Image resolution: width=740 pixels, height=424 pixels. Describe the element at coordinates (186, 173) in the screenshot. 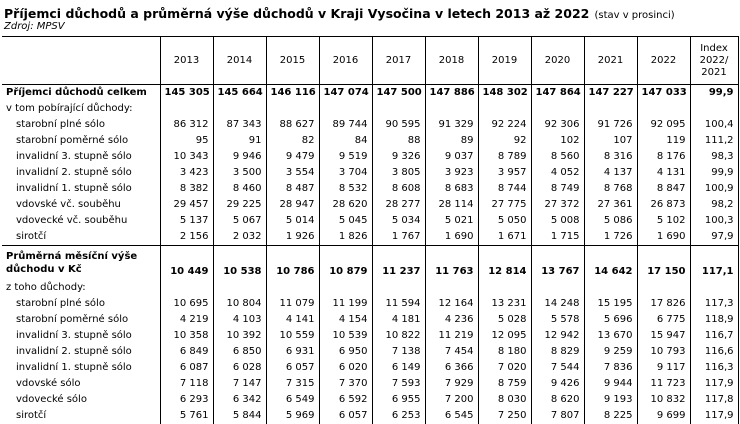

I see `value-cell: 3 423` at that location.